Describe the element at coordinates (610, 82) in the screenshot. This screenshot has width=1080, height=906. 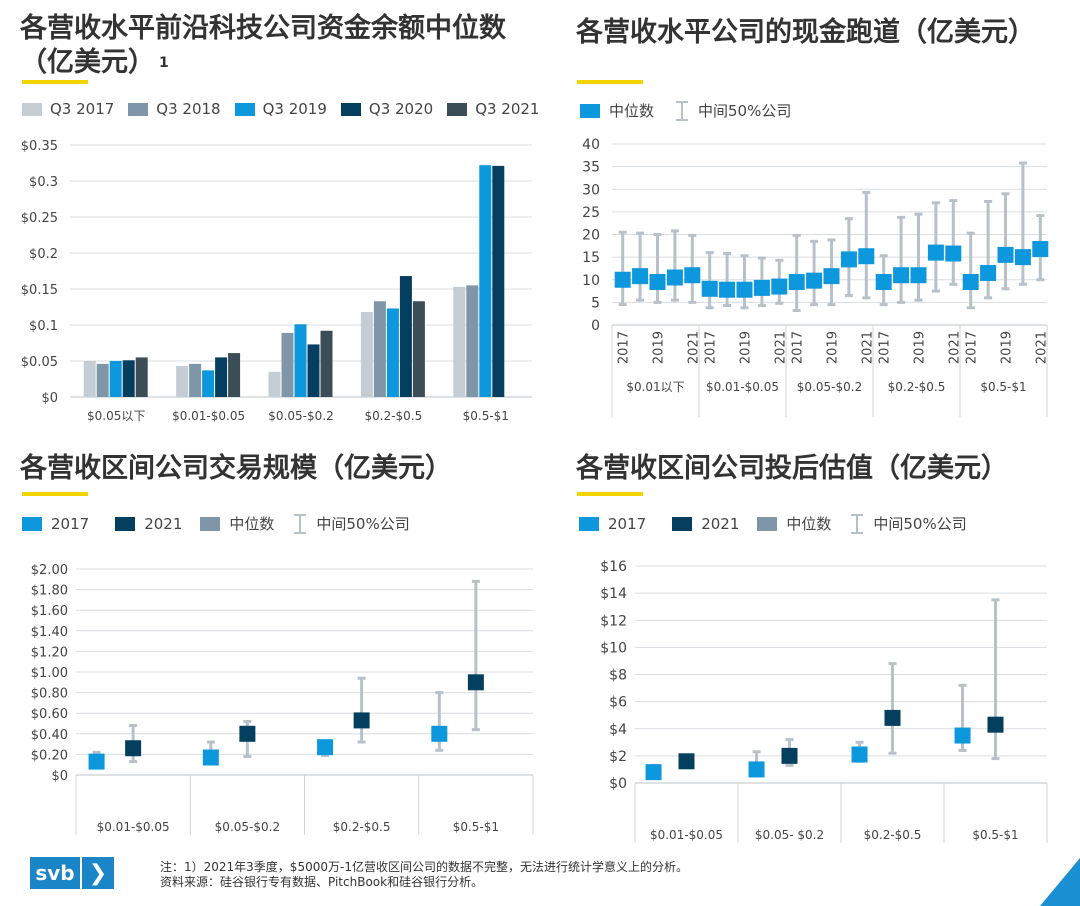
I see `panel2-title-accent` at that location.